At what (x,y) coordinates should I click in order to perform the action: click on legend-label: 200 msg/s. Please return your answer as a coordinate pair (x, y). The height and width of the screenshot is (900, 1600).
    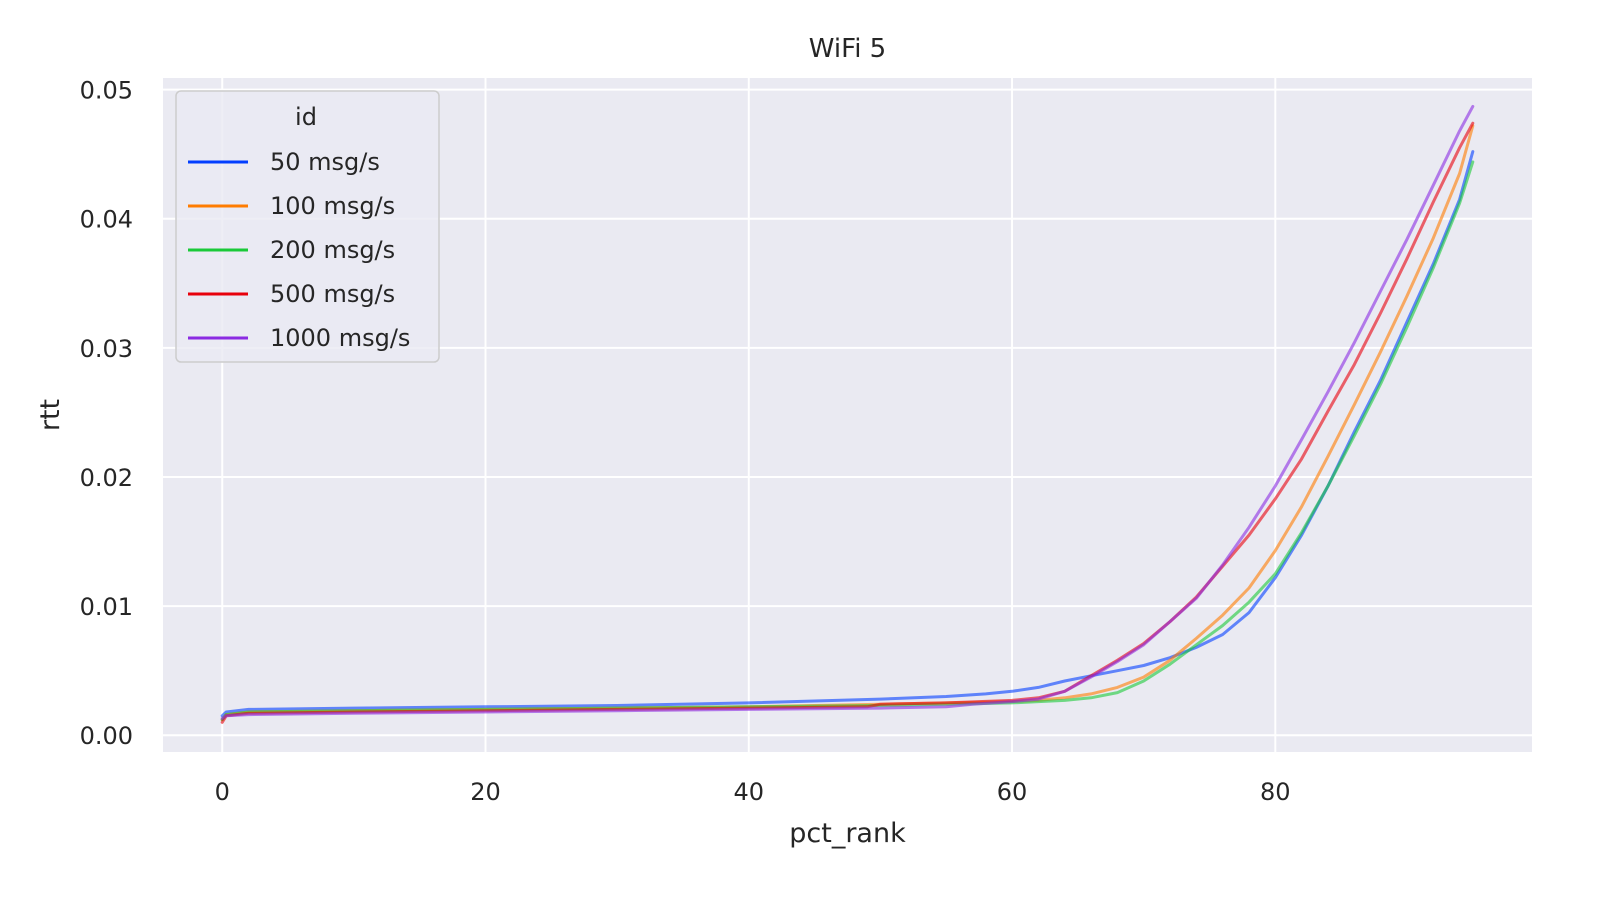
    Looking at the image, I should click on (332, 250).